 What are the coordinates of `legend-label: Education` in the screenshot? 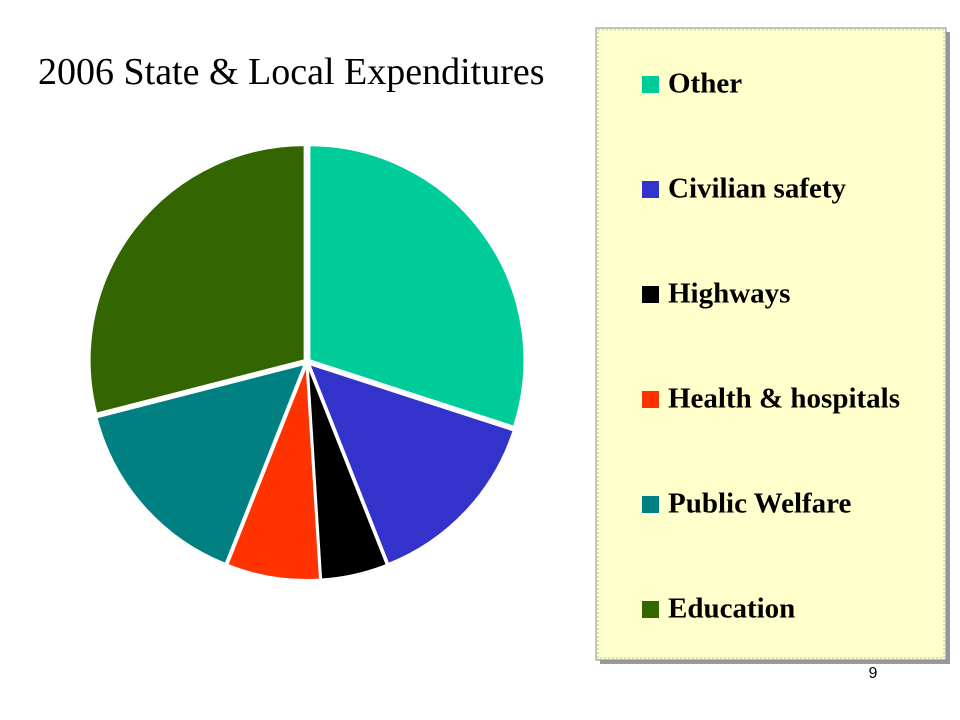 It's located at (731, 609).